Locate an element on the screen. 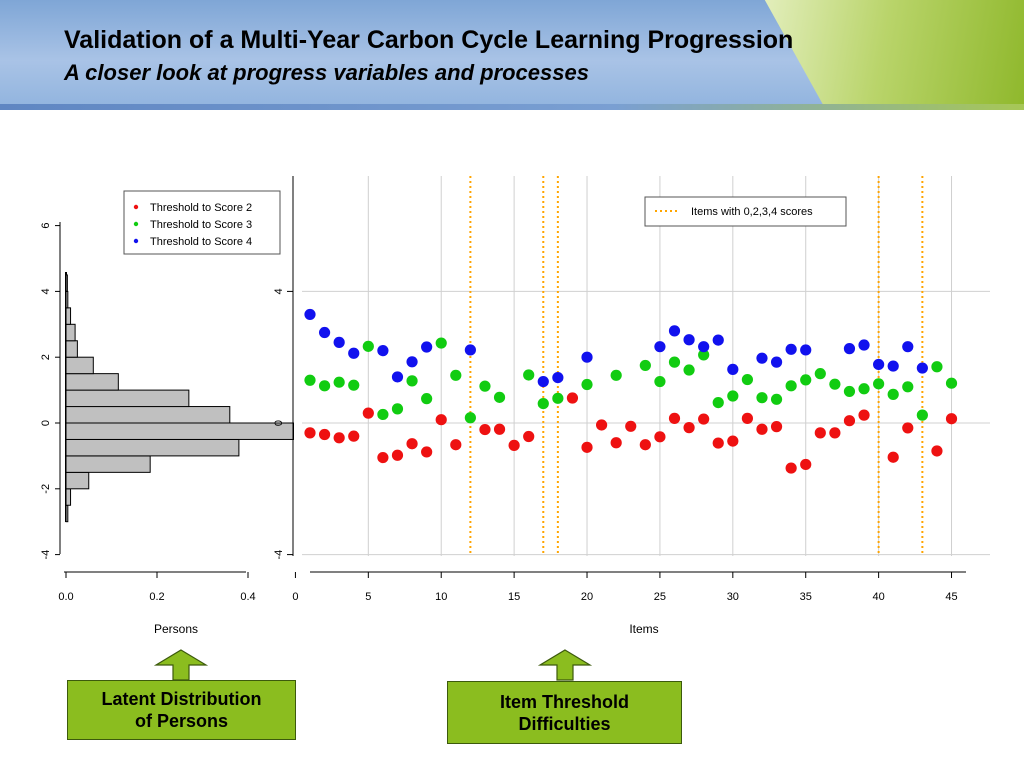  left-callout-arrow is located at coordinates (181, 665).